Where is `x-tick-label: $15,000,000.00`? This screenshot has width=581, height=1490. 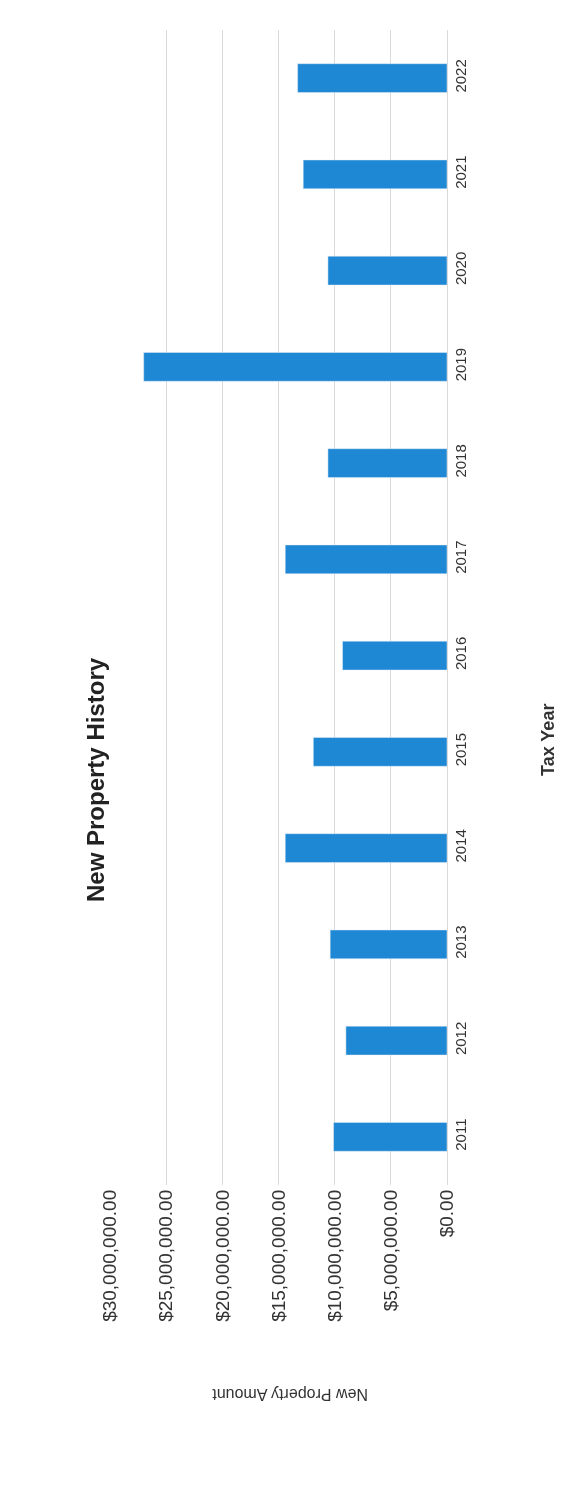
x-tick-label: $15,000,000.00 is located at coordinates (278, 1255).